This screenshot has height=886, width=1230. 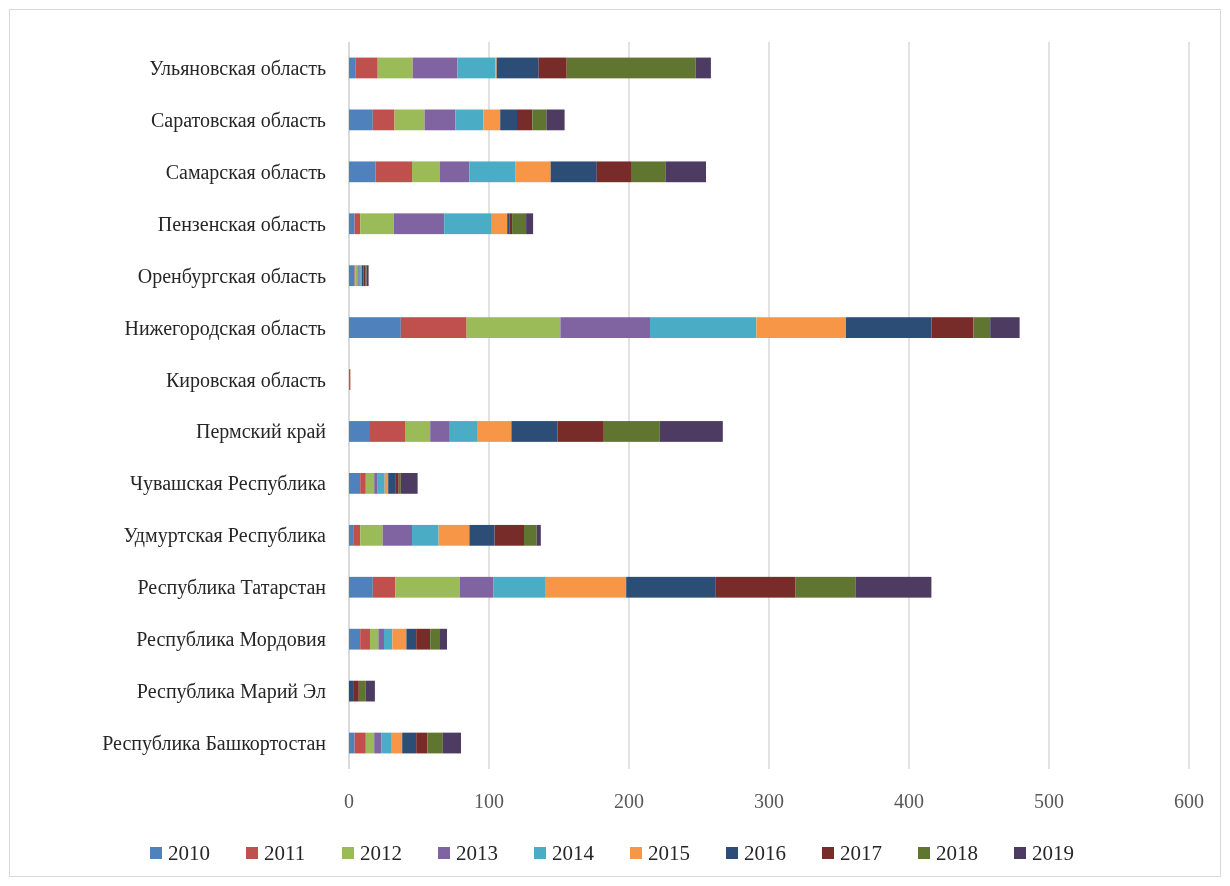 I want to click on x-tick-label: 100, so click(x=489, y=801).